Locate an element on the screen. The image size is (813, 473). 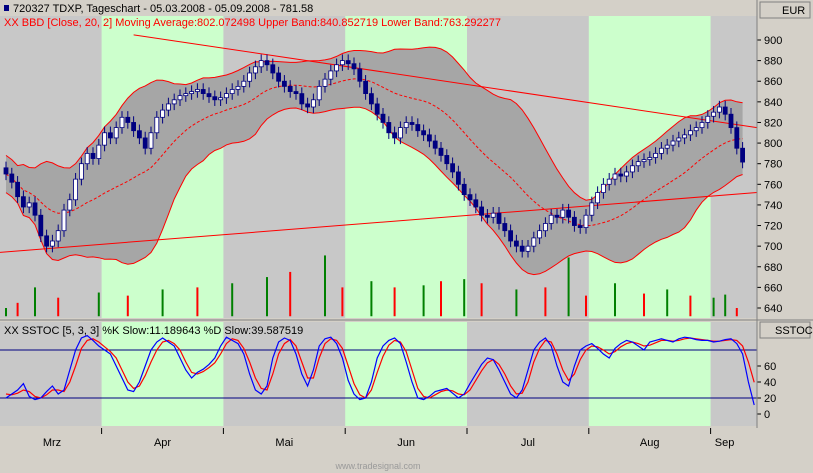
stoch-tick-label: 20 is located at coordinates (770, 399).